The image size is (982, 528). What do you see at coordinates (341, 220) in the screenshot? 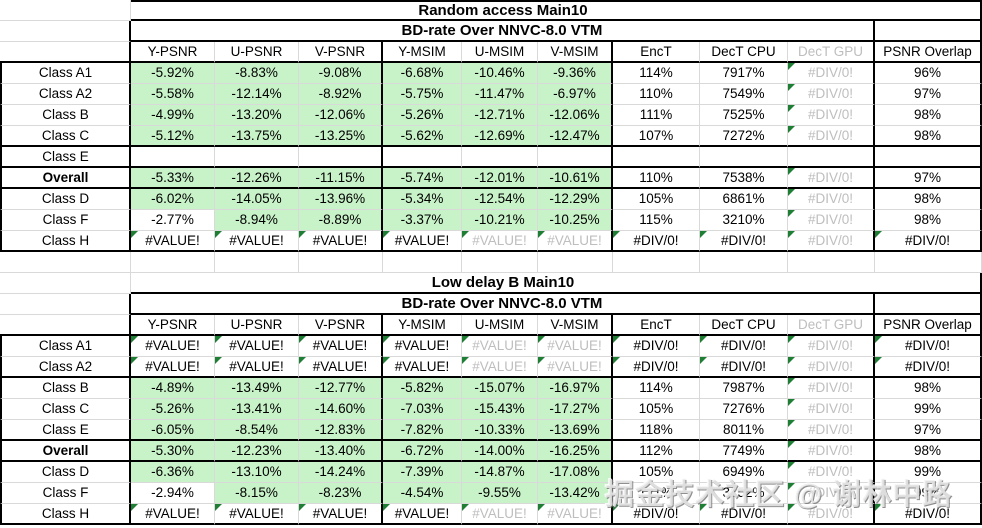
I see `cell-class-f-v-psnr: -8.89%` at bounding box center [341, 220].